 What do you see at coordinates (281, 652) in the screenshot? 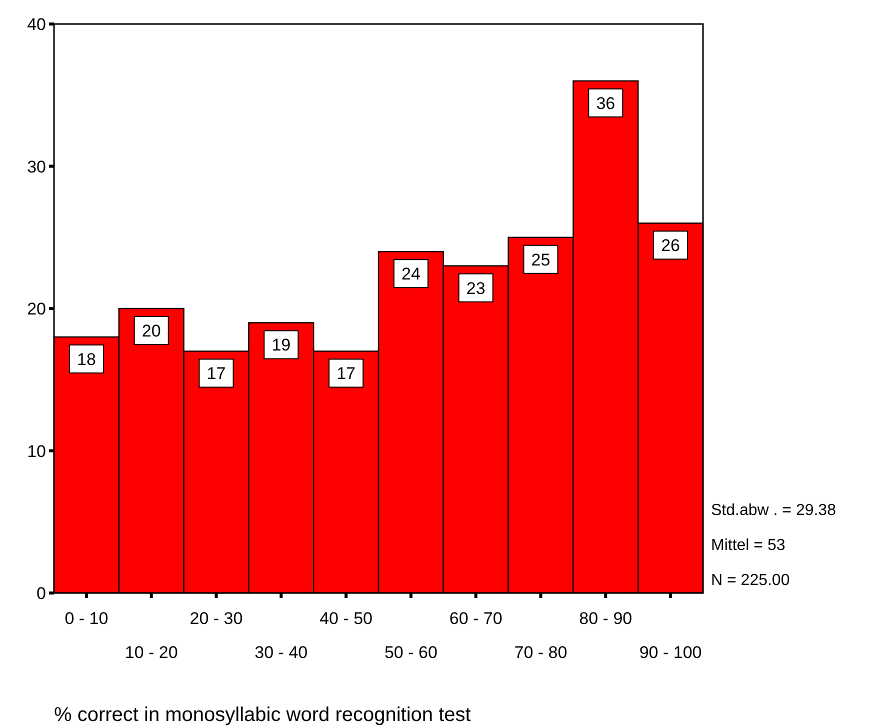
I see `x-tick-label: 30 - 40` at bounding box center [281, 652].